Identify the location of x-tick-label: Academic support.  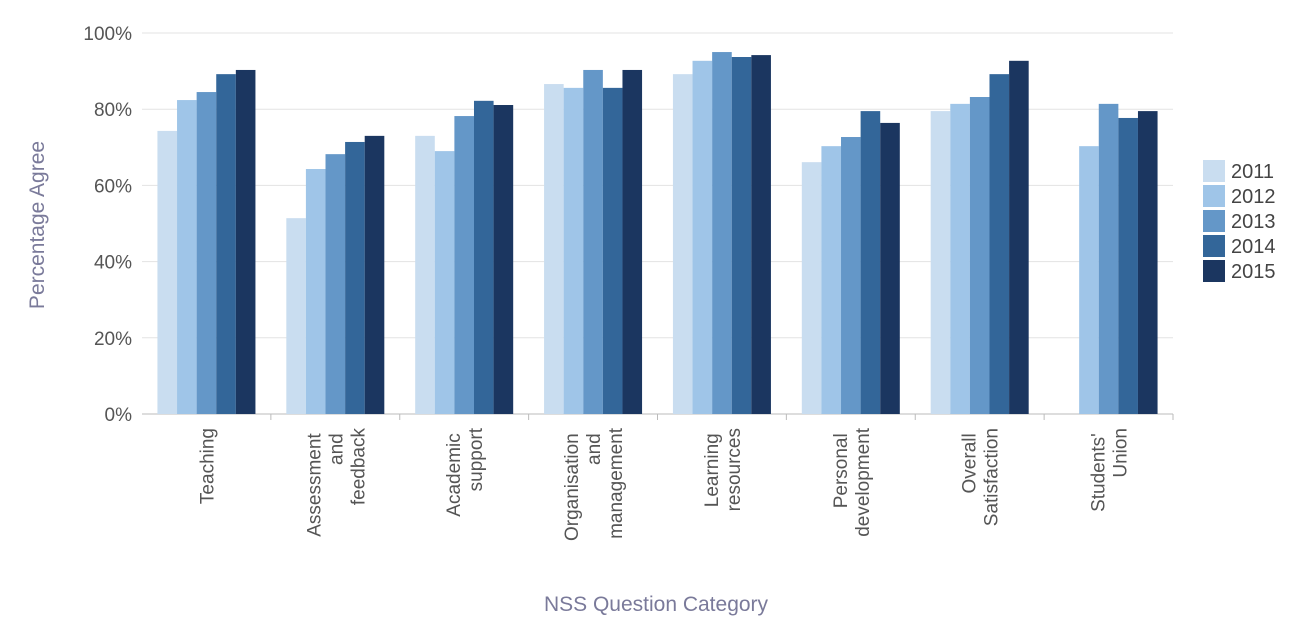
(465, 471).